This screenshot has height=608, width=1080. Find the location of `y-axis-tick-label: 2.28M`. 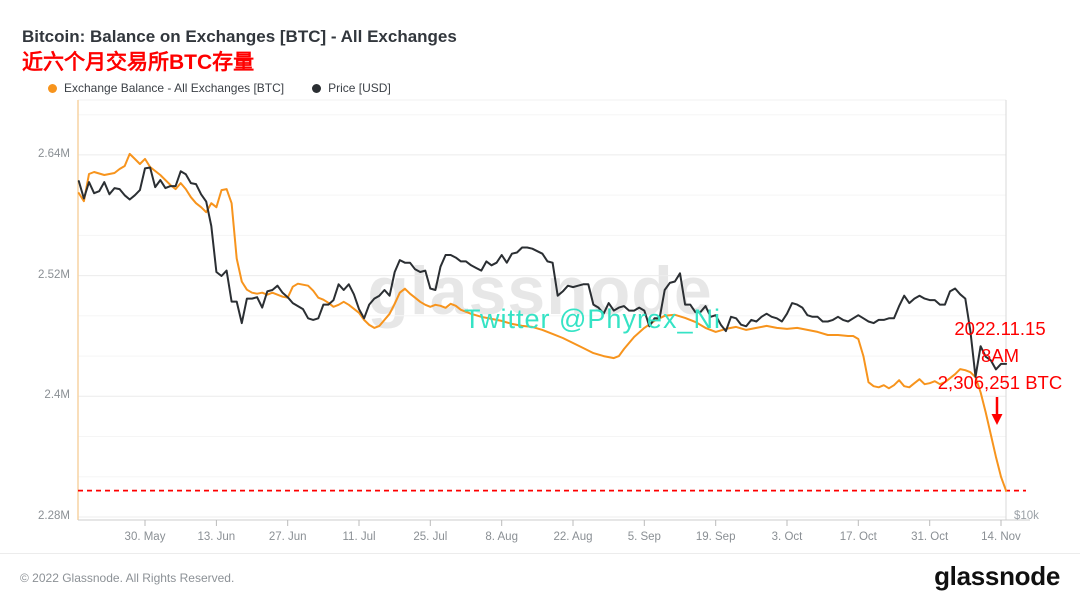

y-axis-tick-label: 2.28M is located at coordinates (54, 516).